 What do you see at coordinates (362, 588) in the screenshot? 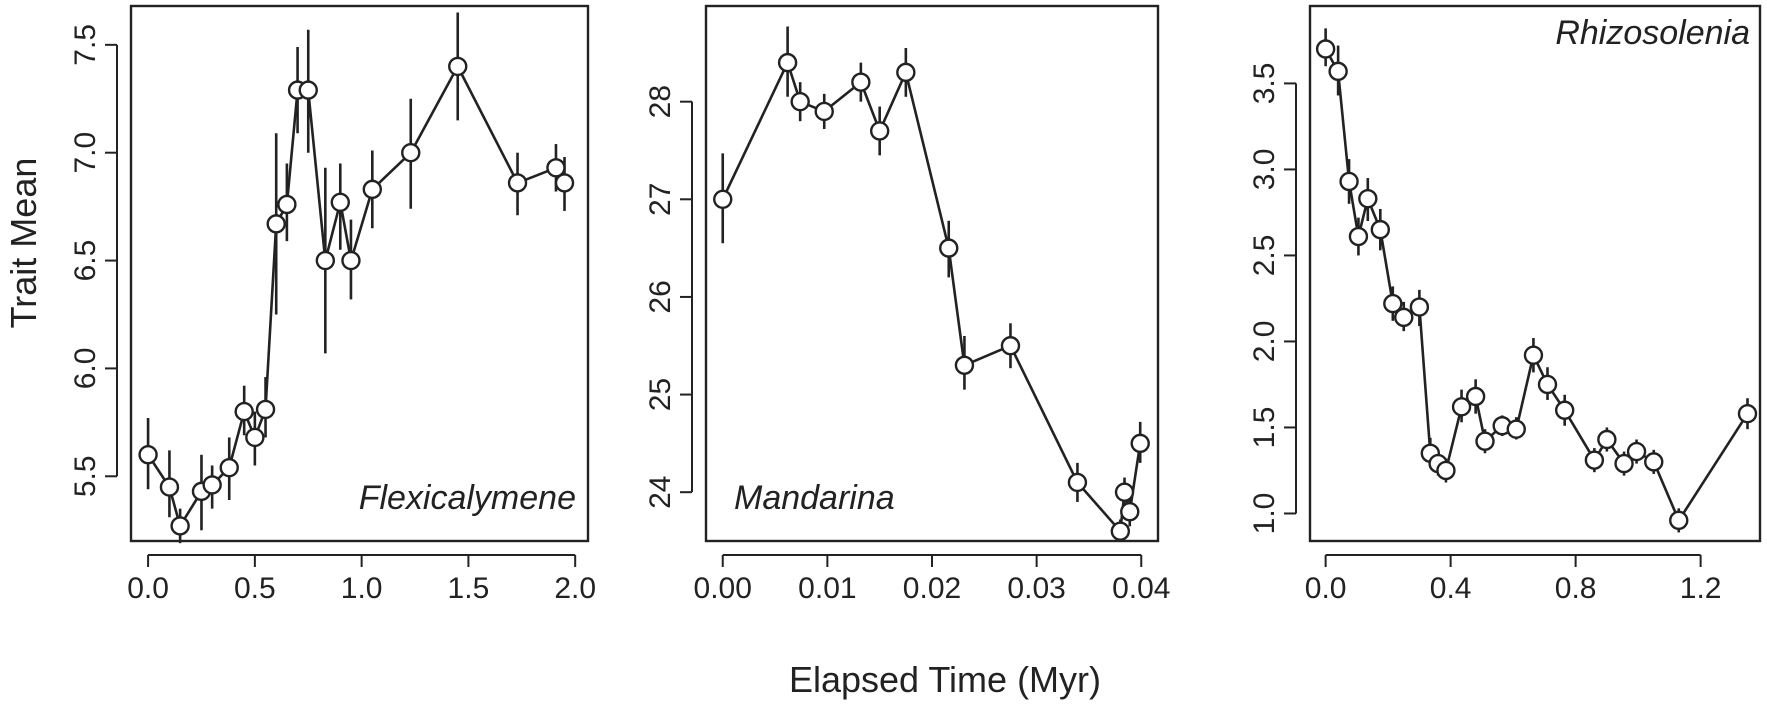
I see `x-tick-label: 1.0` at bounding box center [362, 588].